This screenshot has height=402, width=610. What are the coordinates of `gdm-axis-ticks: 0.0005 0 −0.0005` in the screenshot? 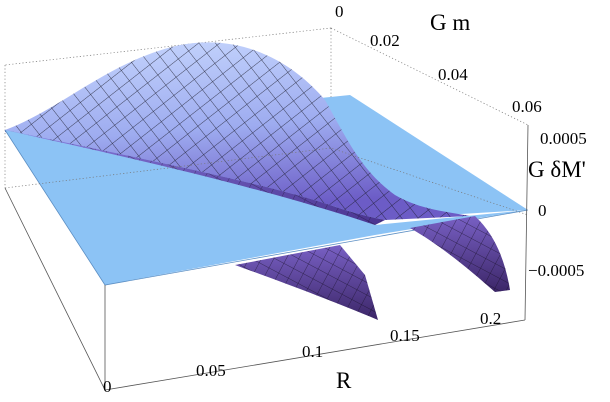 It's located at (557, 204).